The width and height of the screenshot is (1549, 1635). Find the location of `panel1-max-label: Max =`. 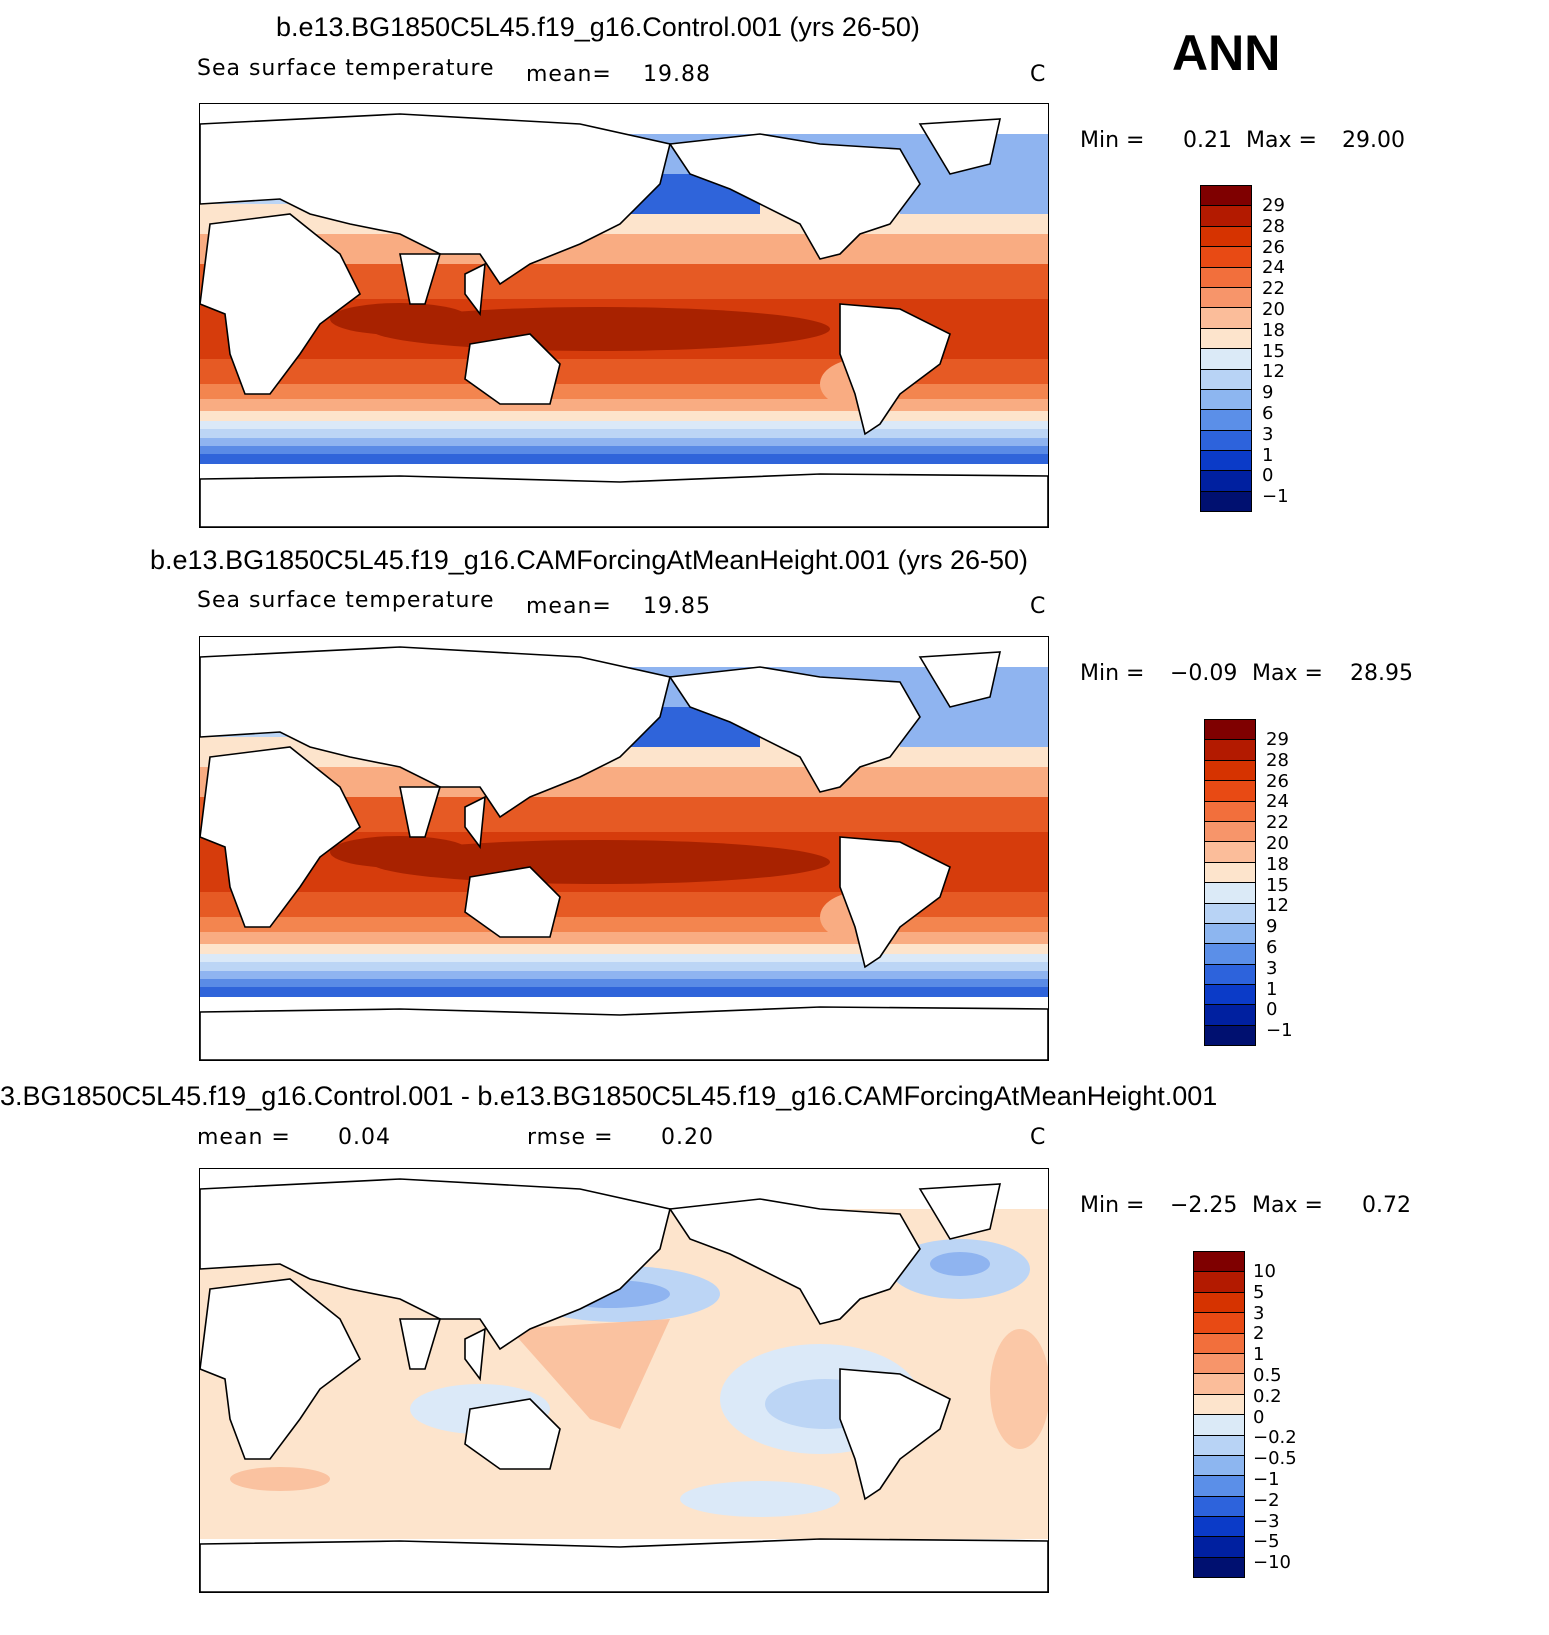

panel1-max-label: Max = is located at coordinates (1281, 140).